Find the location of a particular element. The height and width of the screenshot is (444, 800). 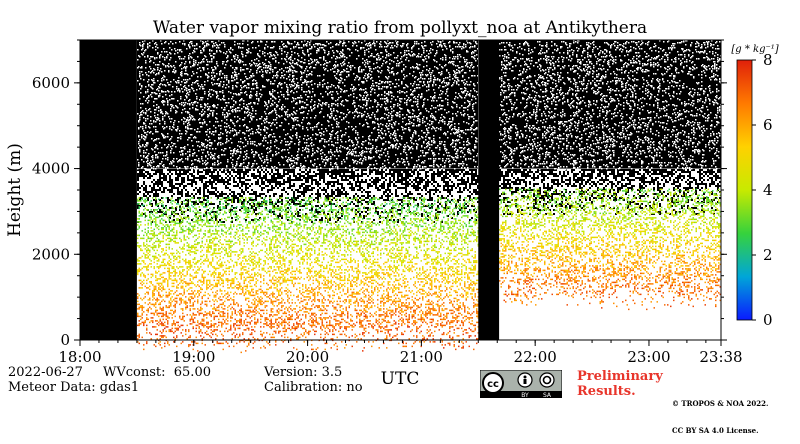

colorbar-tick-label: 0 is located at coordinates (768, 320).